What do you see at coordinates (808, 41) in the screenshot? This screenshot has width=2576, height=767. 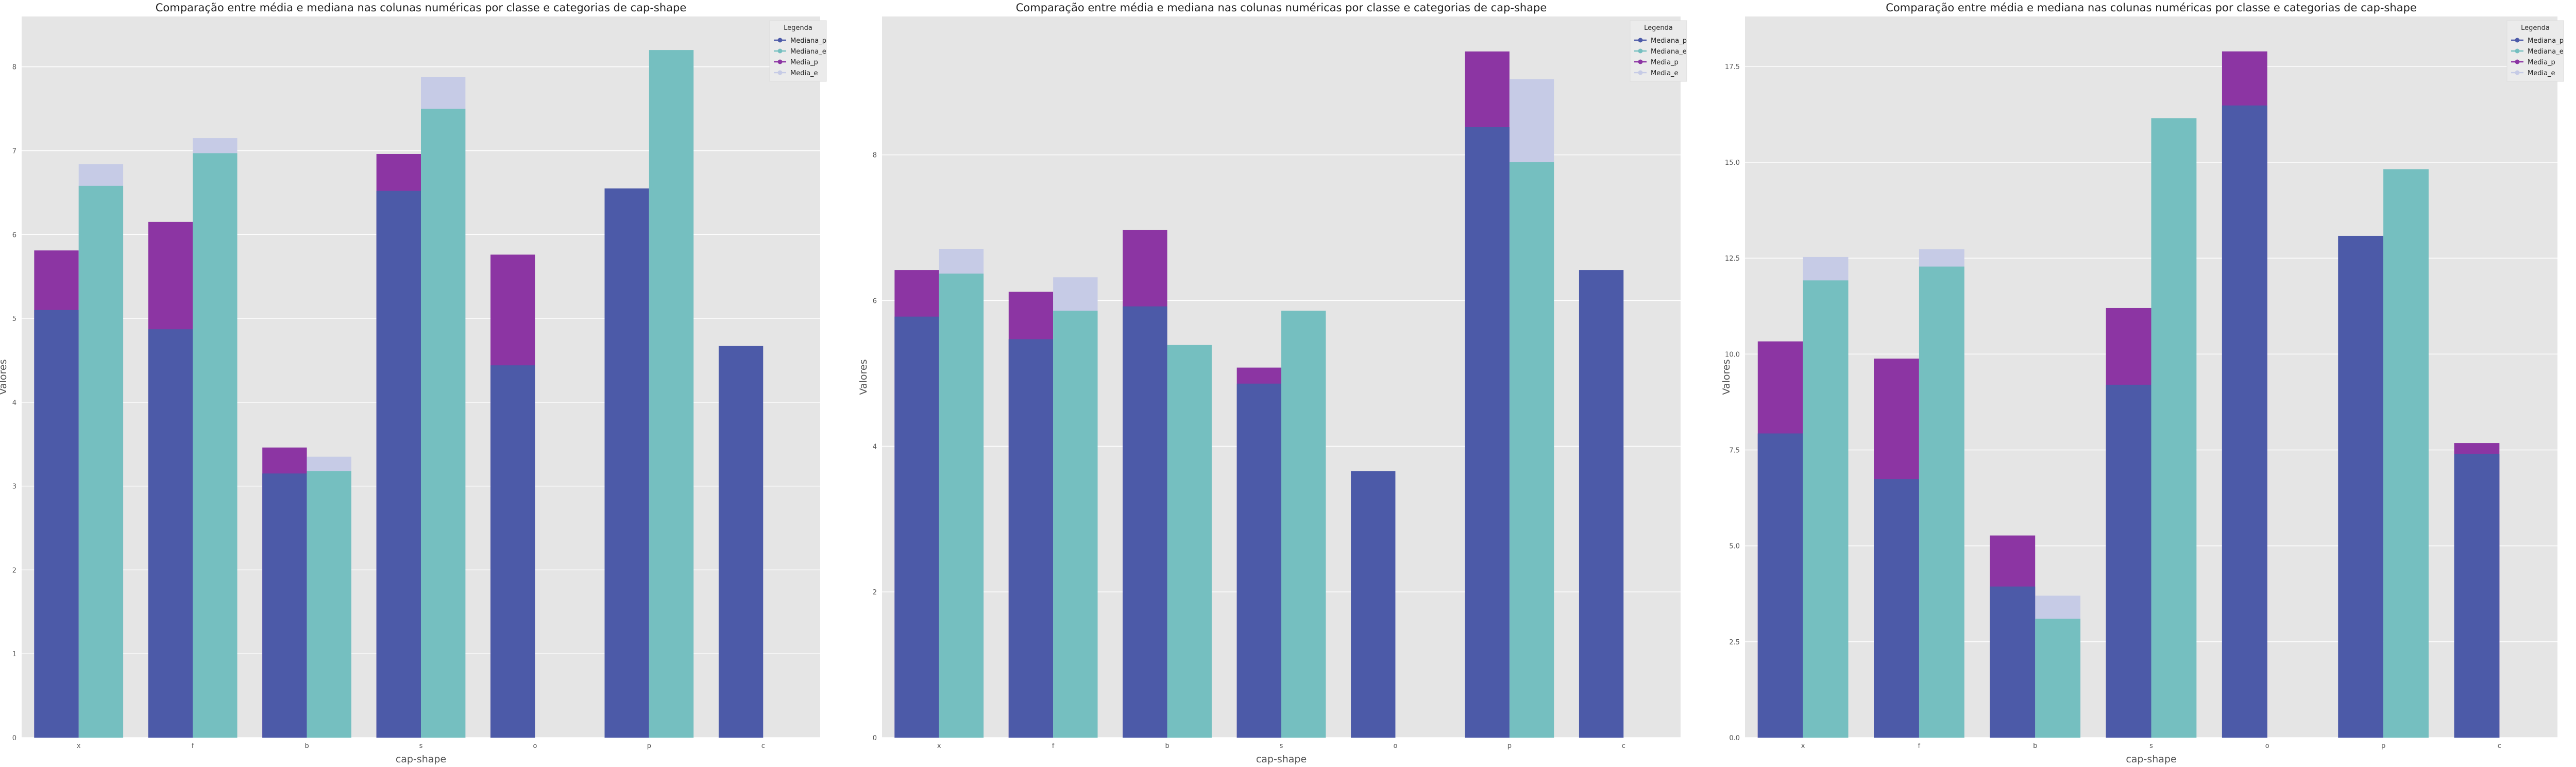 I see `legend-entry: Mediana_p` at bounding box center [808, 41].